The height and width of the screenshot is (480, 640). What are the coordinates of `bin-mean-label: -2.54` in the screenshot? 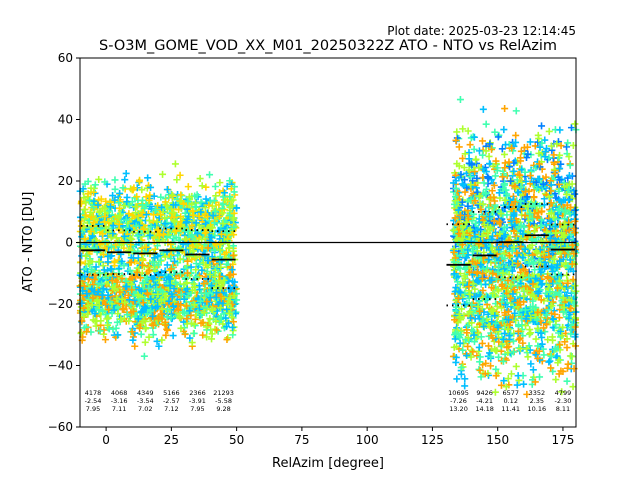 It's located at (93, 401).